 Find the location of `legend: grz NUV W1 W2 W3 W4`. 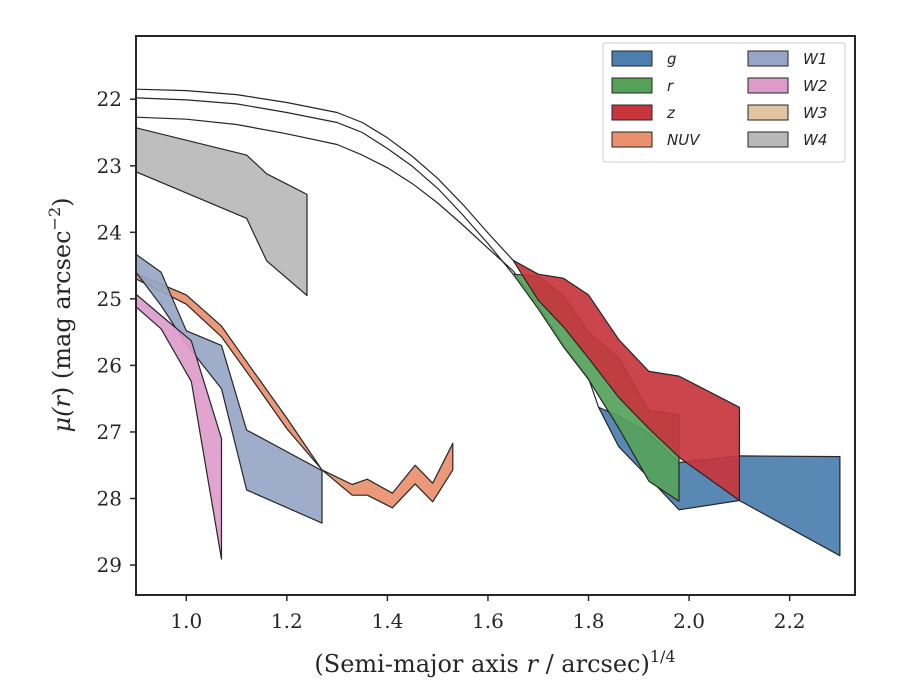

legend: grz NUV W1 W2 W3 W4 is located at coordinates (724, 102).